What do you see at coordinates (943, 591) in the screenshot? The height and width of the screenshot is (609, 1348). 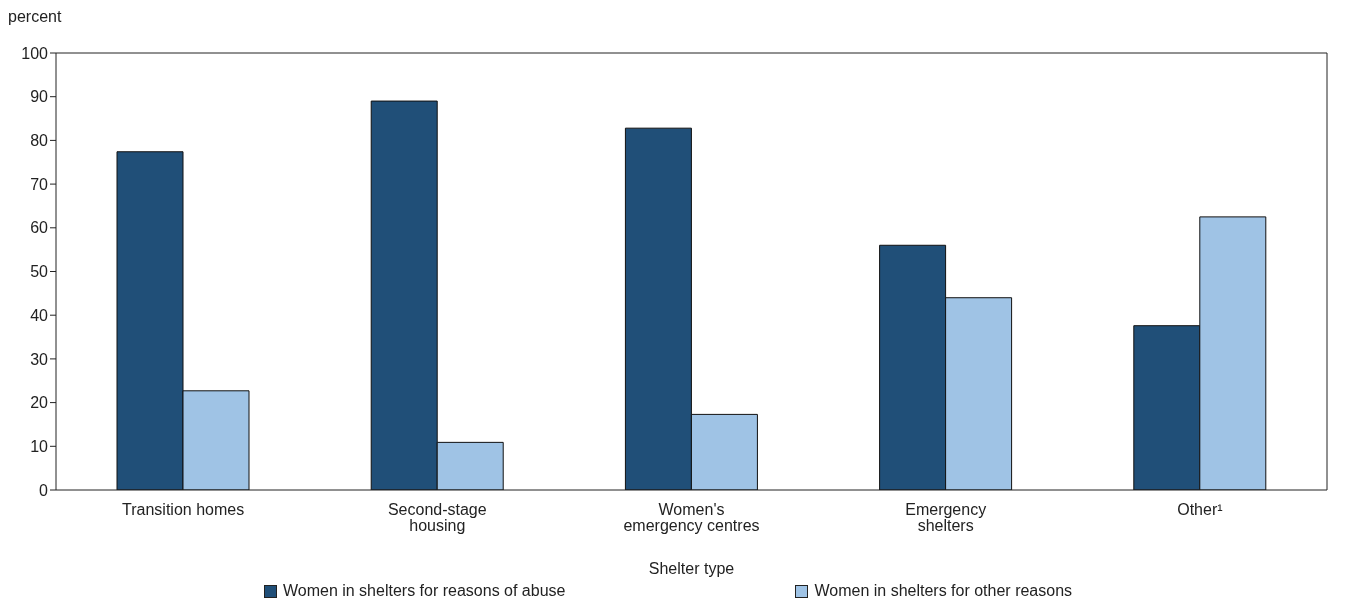 I see `legend-label: Women in shelters for other reasons` at bounding box center [943, 591].